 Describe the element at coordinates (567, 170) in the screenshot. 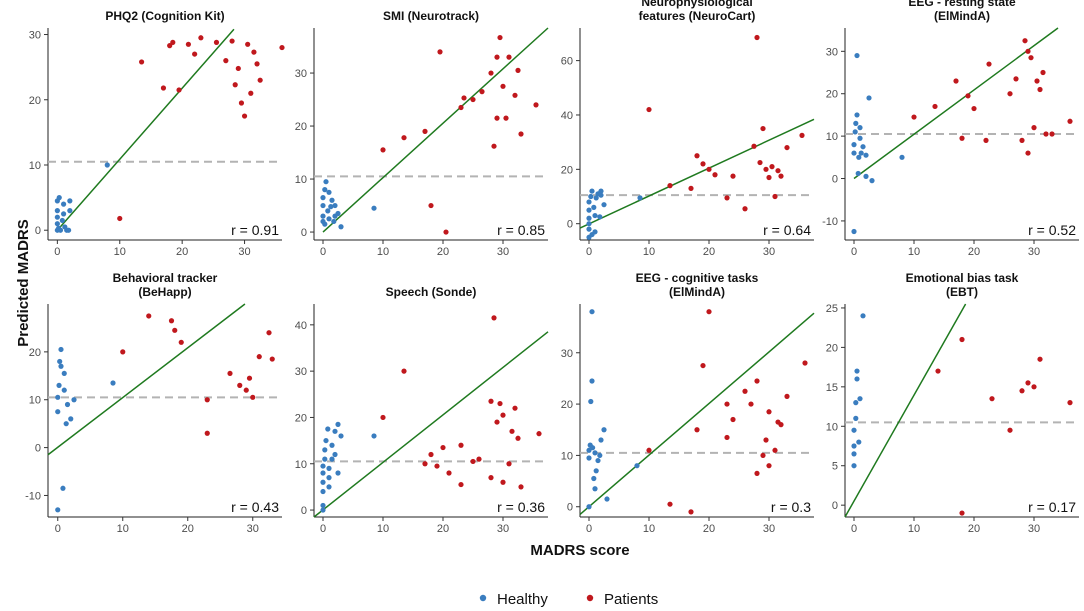

I see `panel-3-y-tick-label: 20` at that location.